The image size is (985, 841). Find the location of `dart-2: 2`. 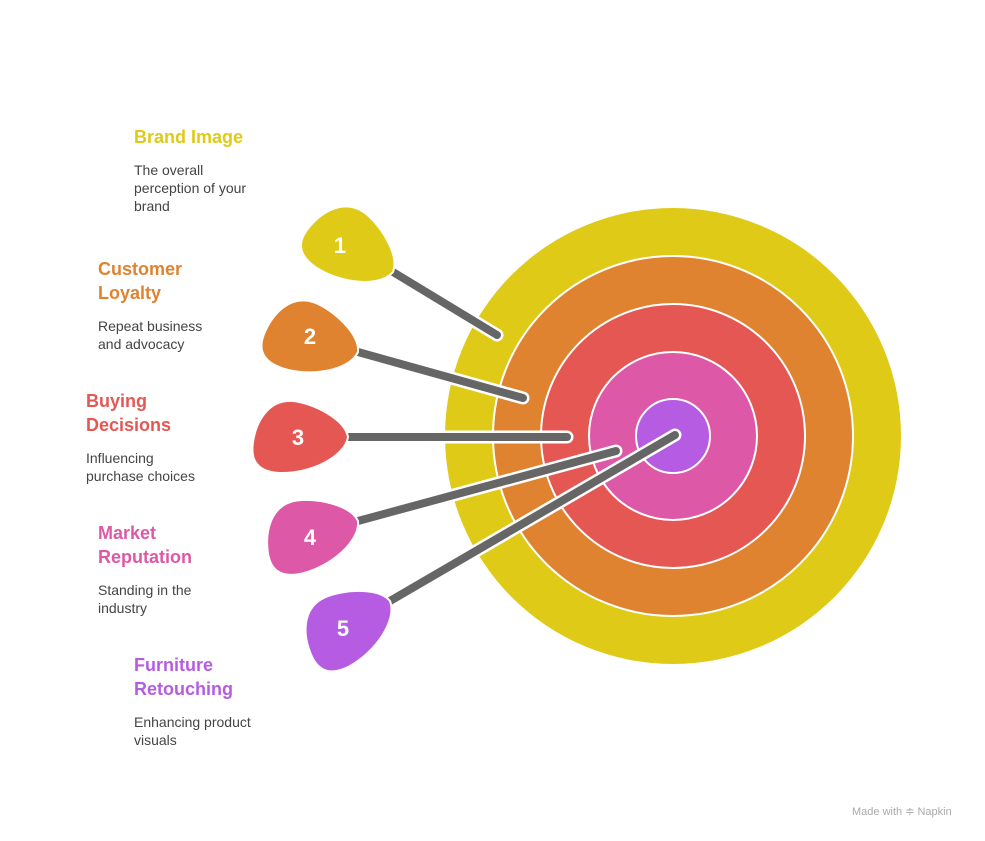

dart-2: 2 is located at coordinates (395, 352).